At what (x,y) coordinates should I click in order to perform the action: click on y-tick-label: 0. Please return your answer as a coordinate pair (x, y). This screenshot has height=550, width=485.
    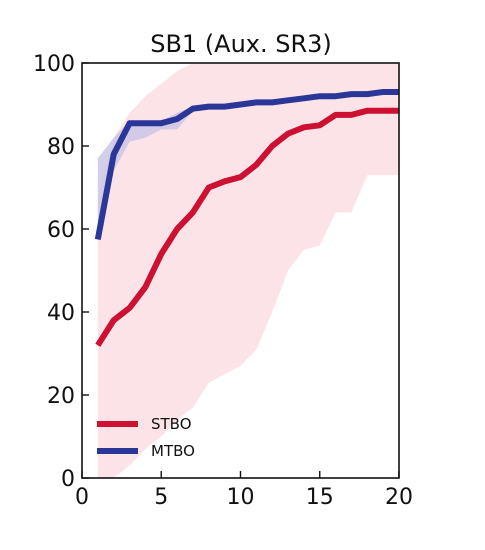
    Looking at the image, I should click on (68, 479).